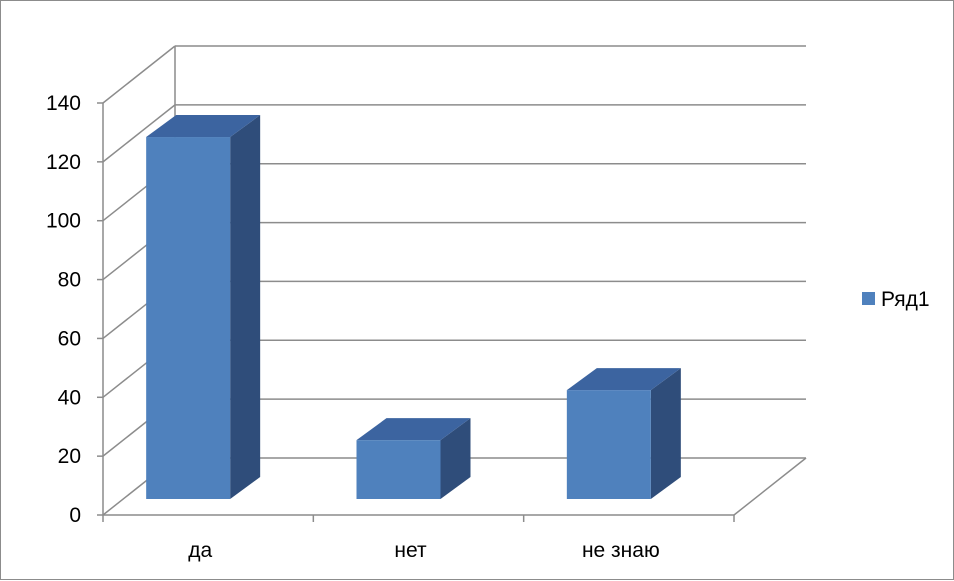 The height and width of the screenshot is (581, 954). Describe the element at coordinates (200, 550) in the screenshot. I see `x-tick-label: да` at that location.